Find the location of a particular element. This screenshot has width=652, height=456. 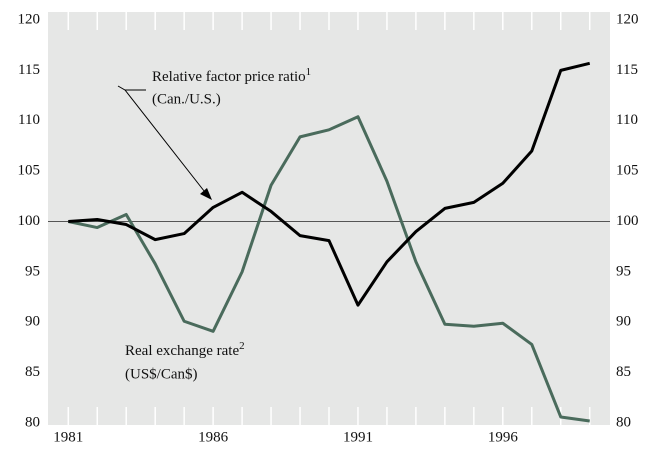

x-tick-label: 1981 is located at coordinates (68, 437).